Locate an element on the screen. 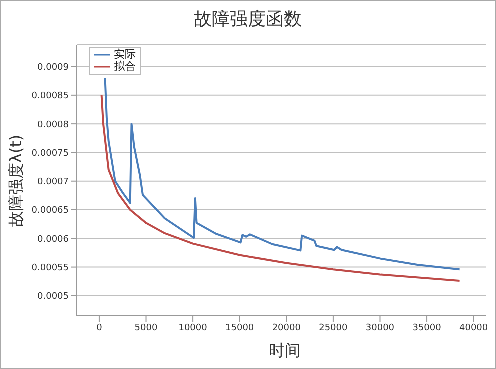 The width and height of the screenshot is (496, 369). x-tick-label: 10000 is located at coordinates (193, 328).